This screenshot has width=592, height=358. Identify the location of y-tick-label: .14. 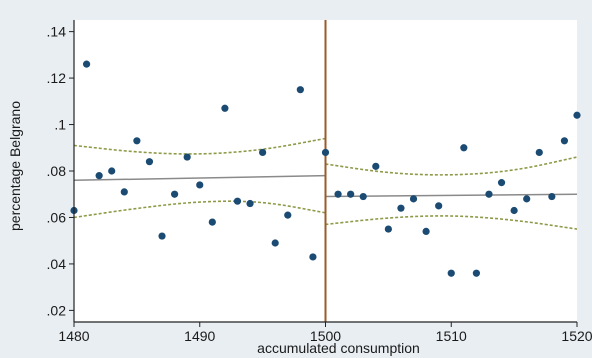
(57, 32).